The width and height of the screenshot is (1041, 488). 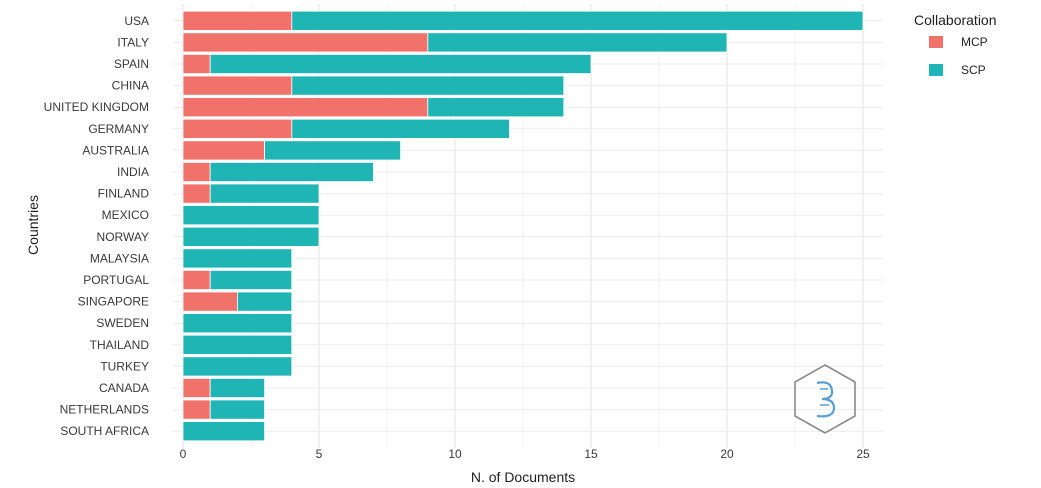 I want to click on x-tick-label: 5, so click(x=319, y=454).